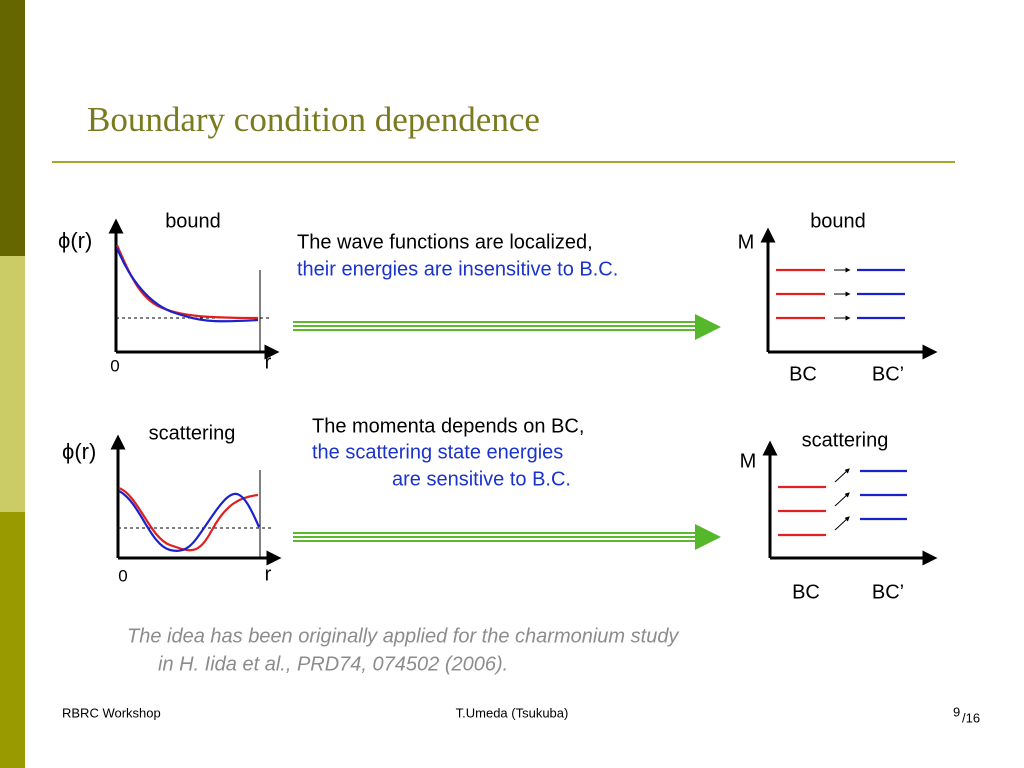  What do you see at coordinates (457, 269) in the screenshot?
I see `text-line: their energies are insensitive to B.C.` at bounding box center [457, 269].